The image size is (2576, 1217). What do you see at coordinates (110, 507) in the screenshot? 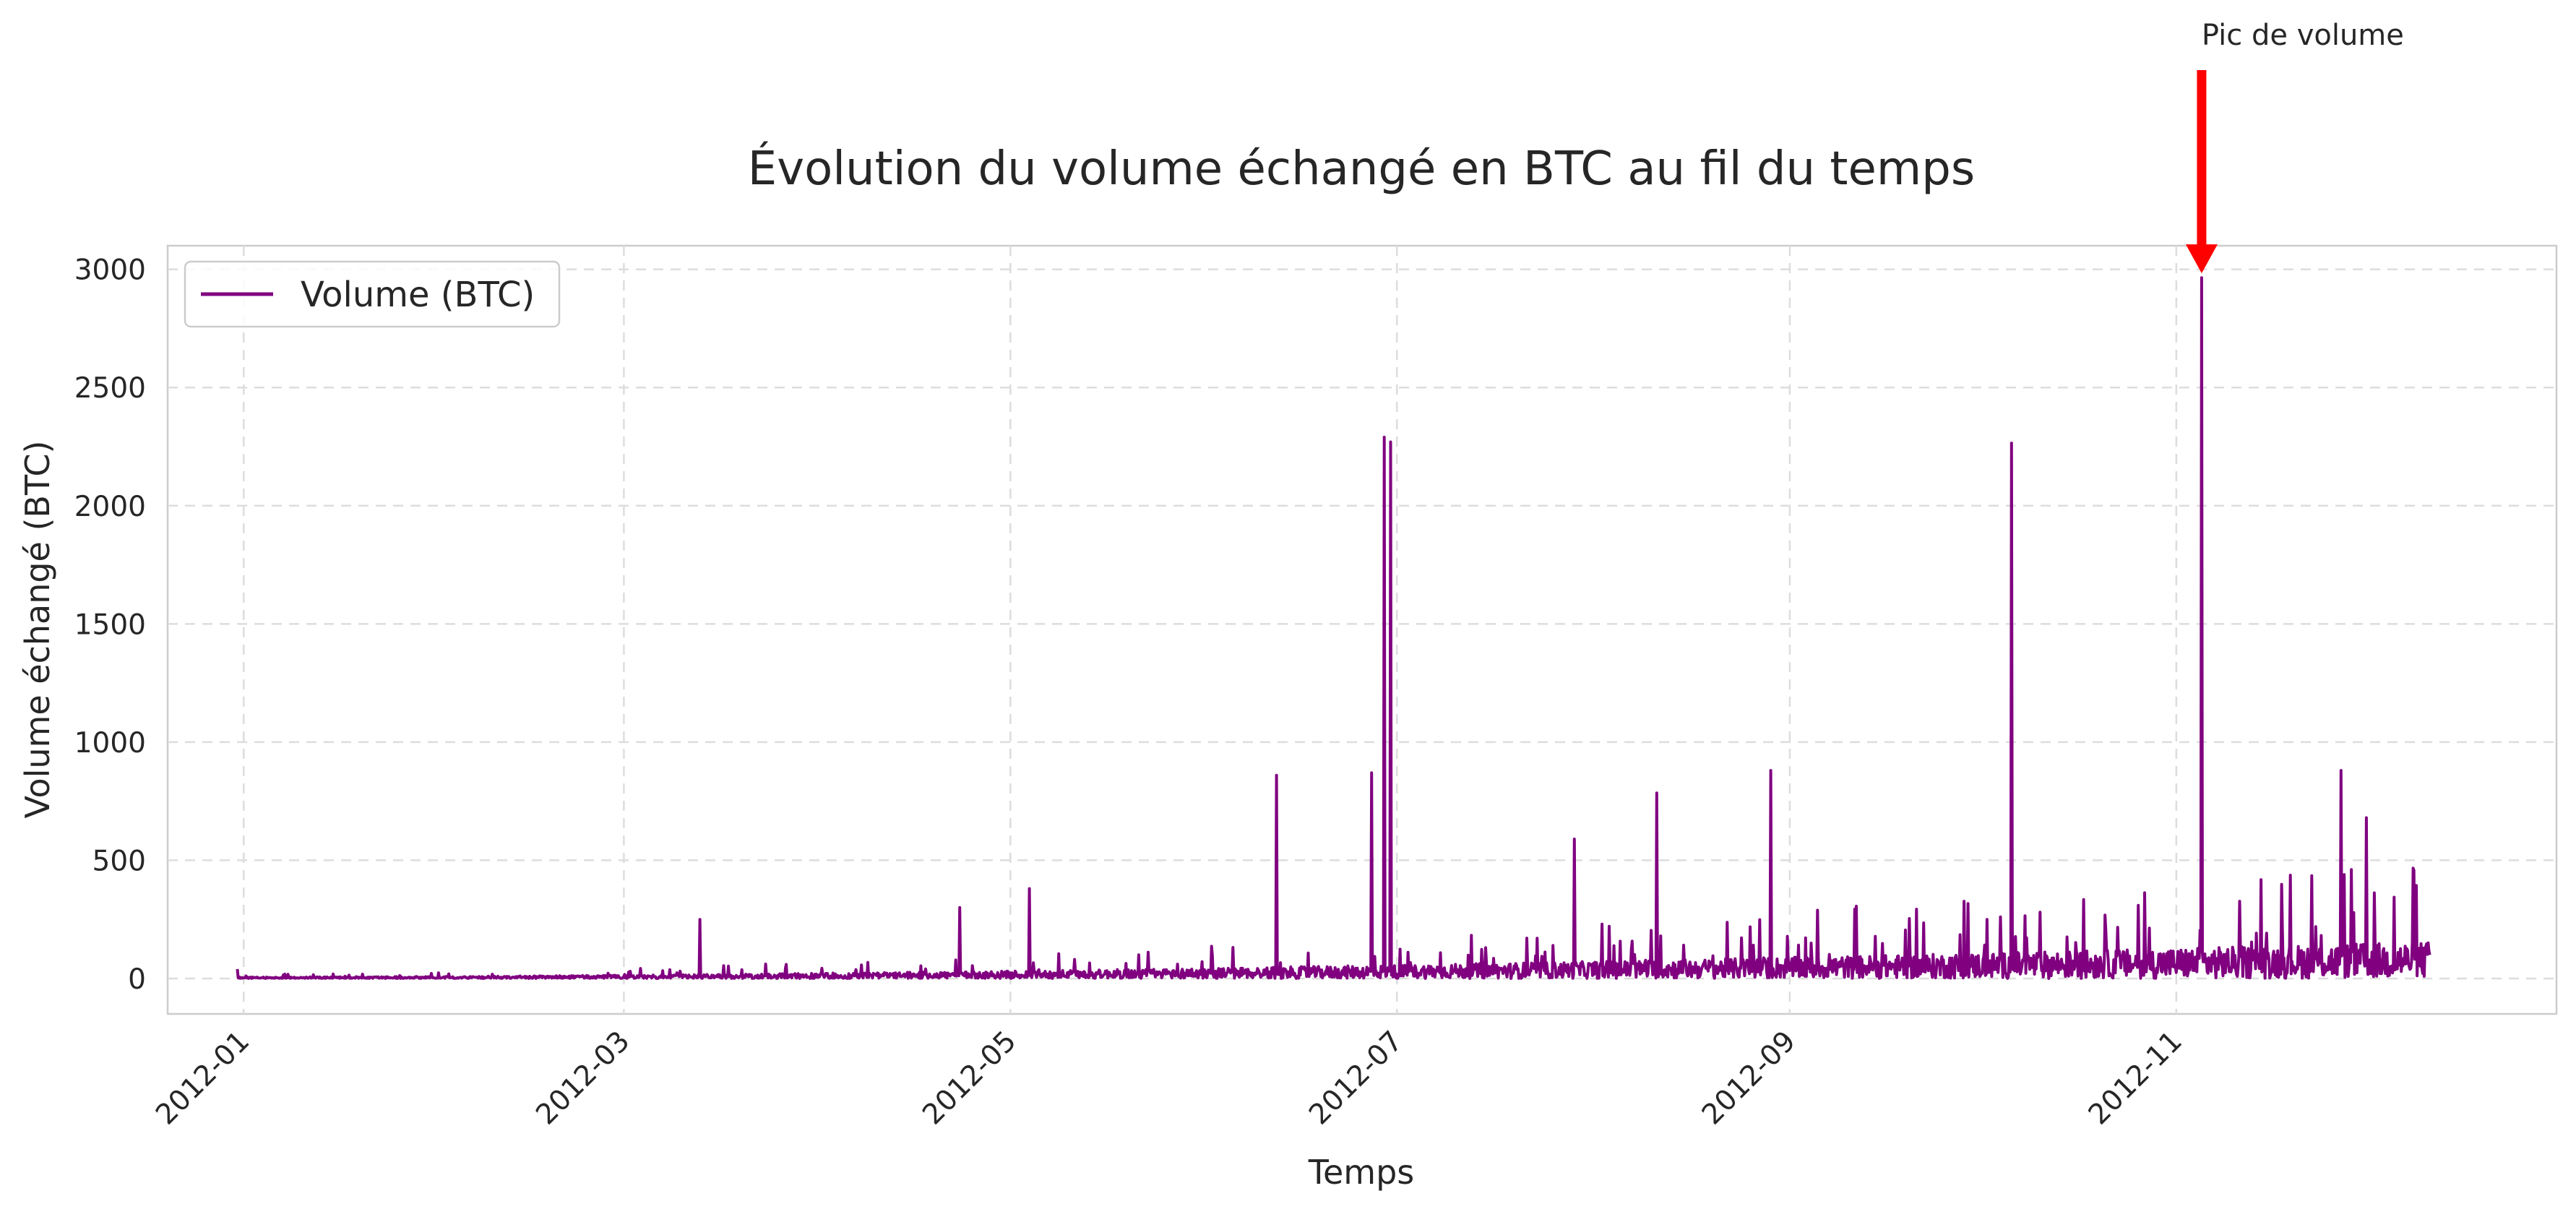
I see `y-tick-label: 2000` at bounding box center [110, 507].